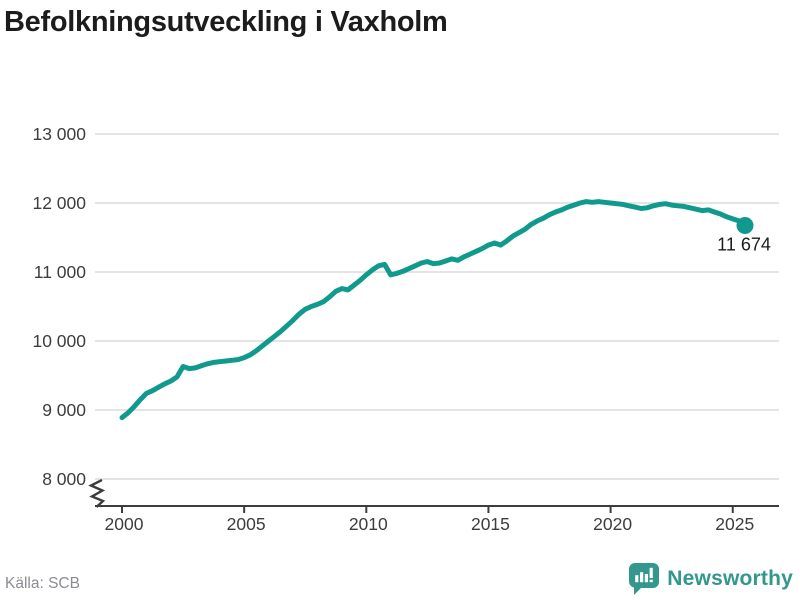  Describe the element at coordinates (612, 524) in the screenshot. I see `xtick-label-2020: 2020` at that location.